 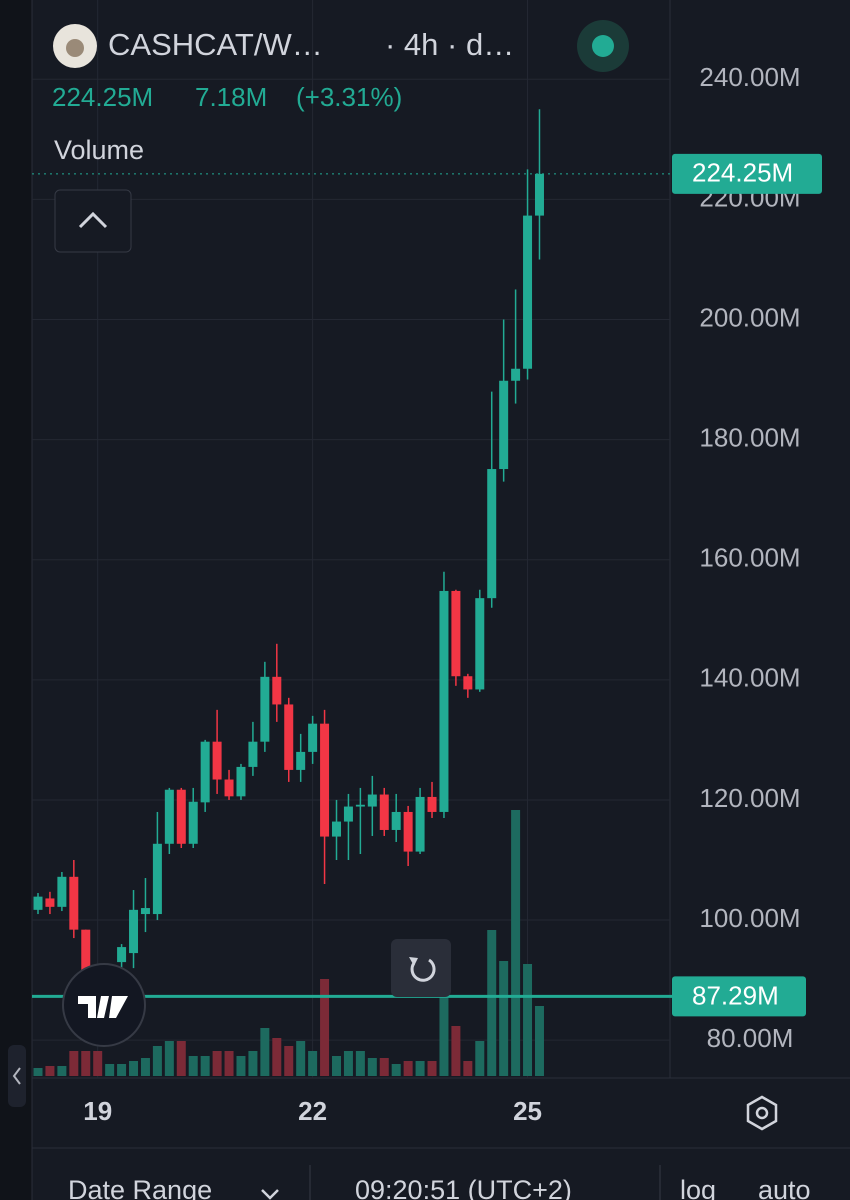 I want to click on side-handle-icon, so click(x=16, y=1076).